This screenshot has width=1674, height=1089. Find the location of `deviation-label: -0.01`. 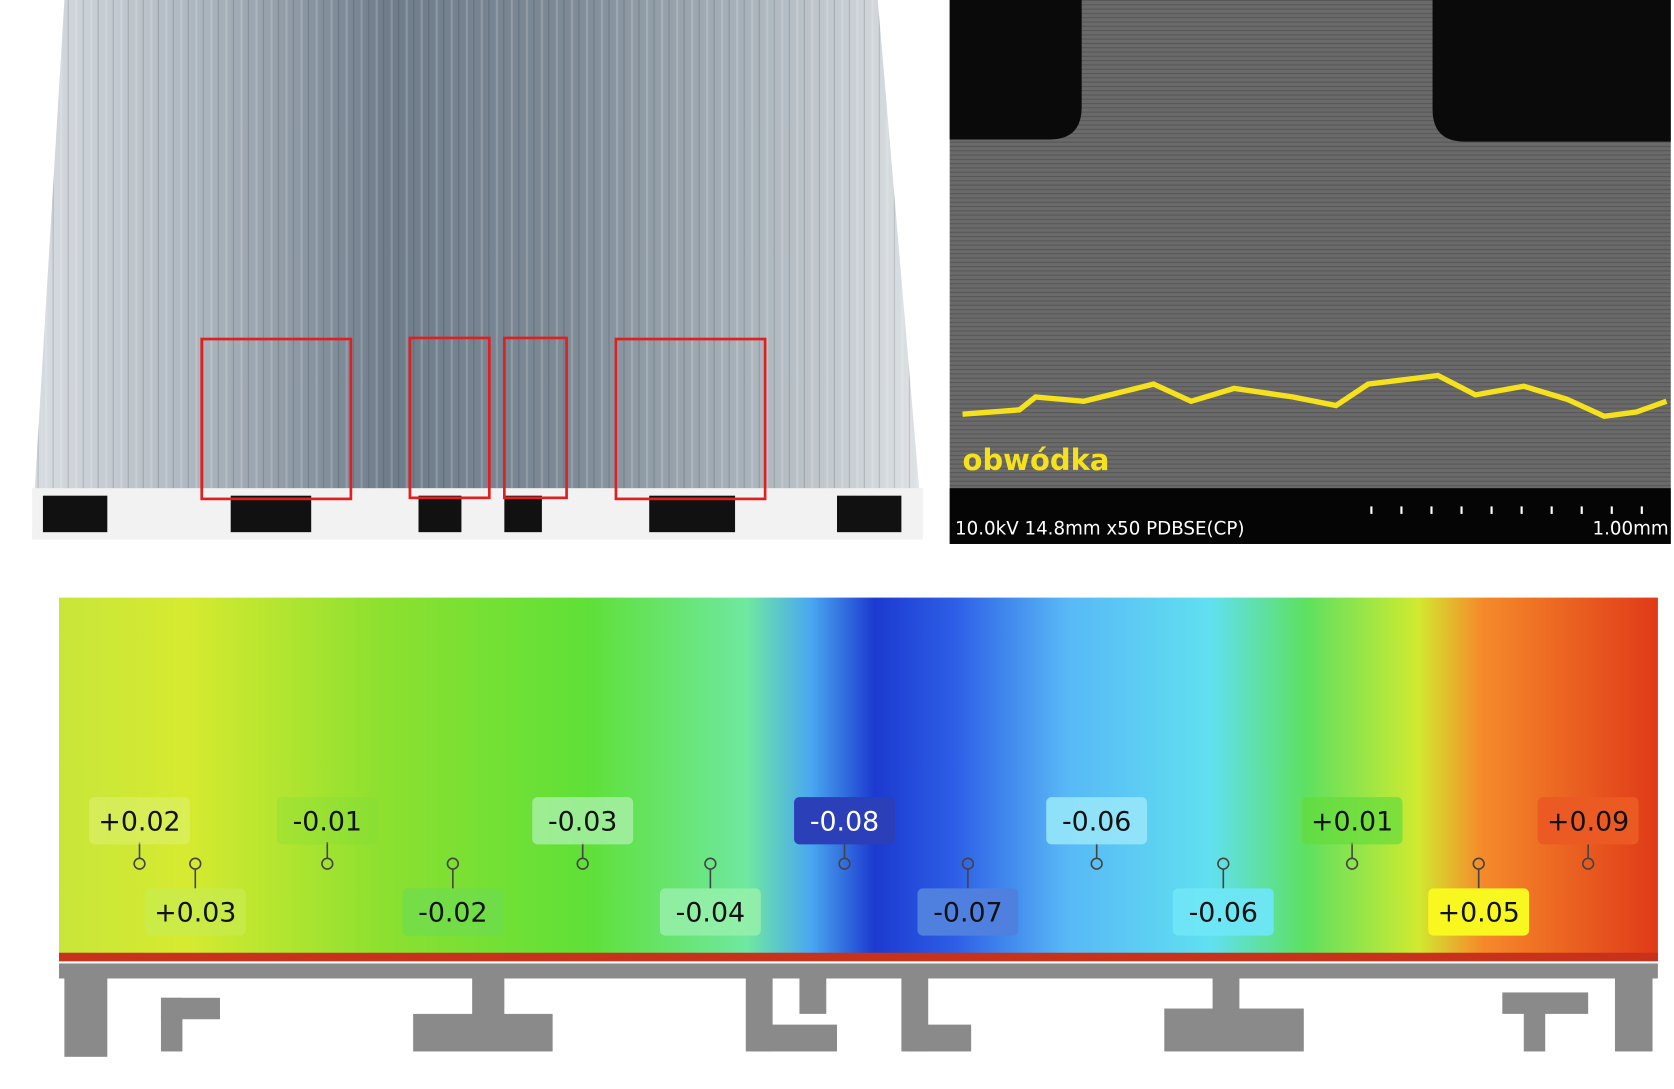

deviation-label: -0.01 is located at coordinates (327, 821).